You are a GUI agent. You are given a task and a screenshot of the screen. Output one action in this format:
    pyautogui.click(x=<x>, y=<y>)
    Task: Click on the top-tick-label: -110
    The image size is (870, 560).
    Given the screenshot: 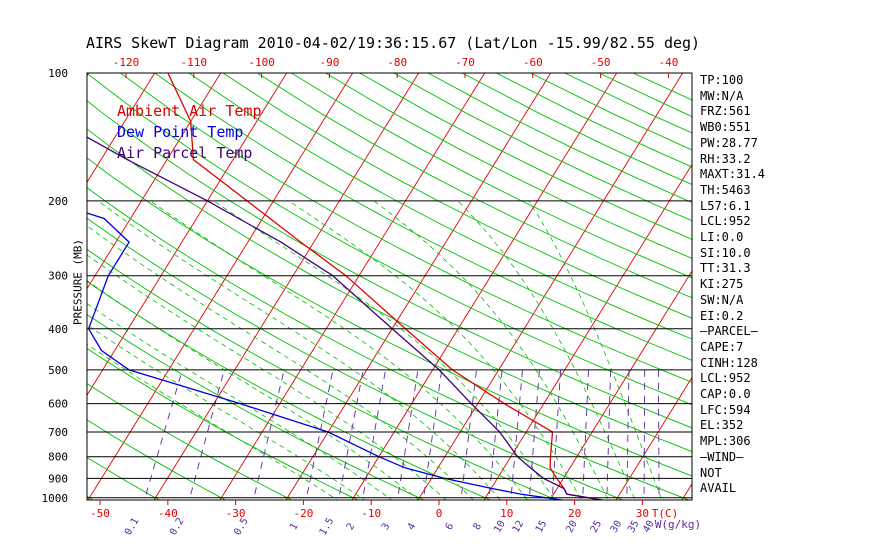 What is the action you would take?
    pyautogui.click(x=194, y=62)
    